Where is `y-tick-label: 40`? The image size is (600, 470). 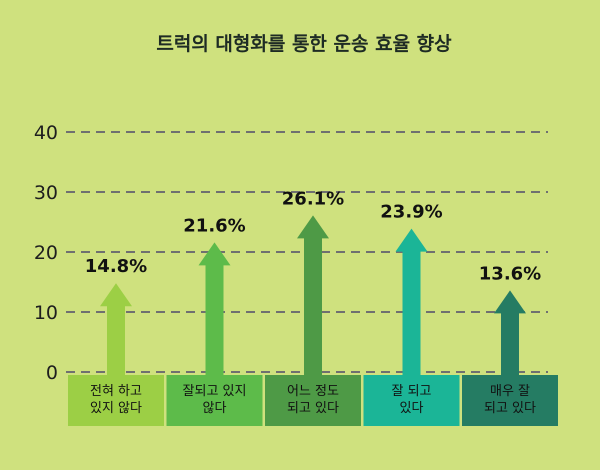 y-tick-label: 40 is located at coordinates (46, 133).